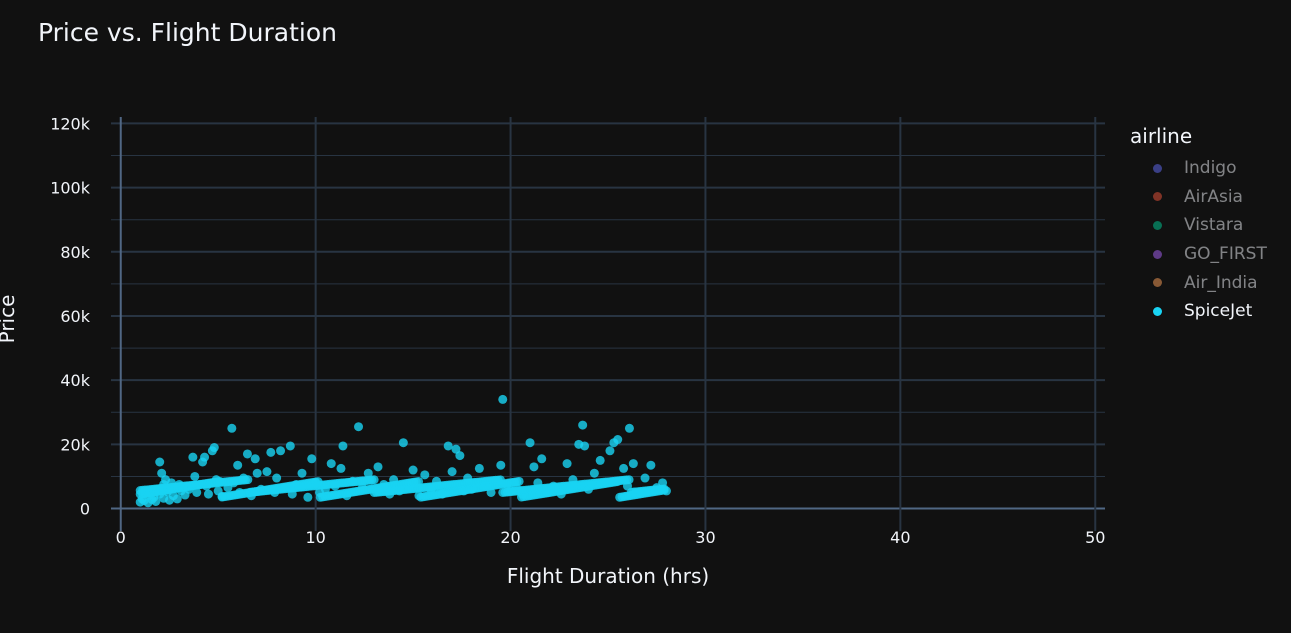 The height and width of the screenshot is (633, 1291). Describe the element at coordinates (75, 380) in the screenshot. I see `y-tick-label: 40k` at that location.